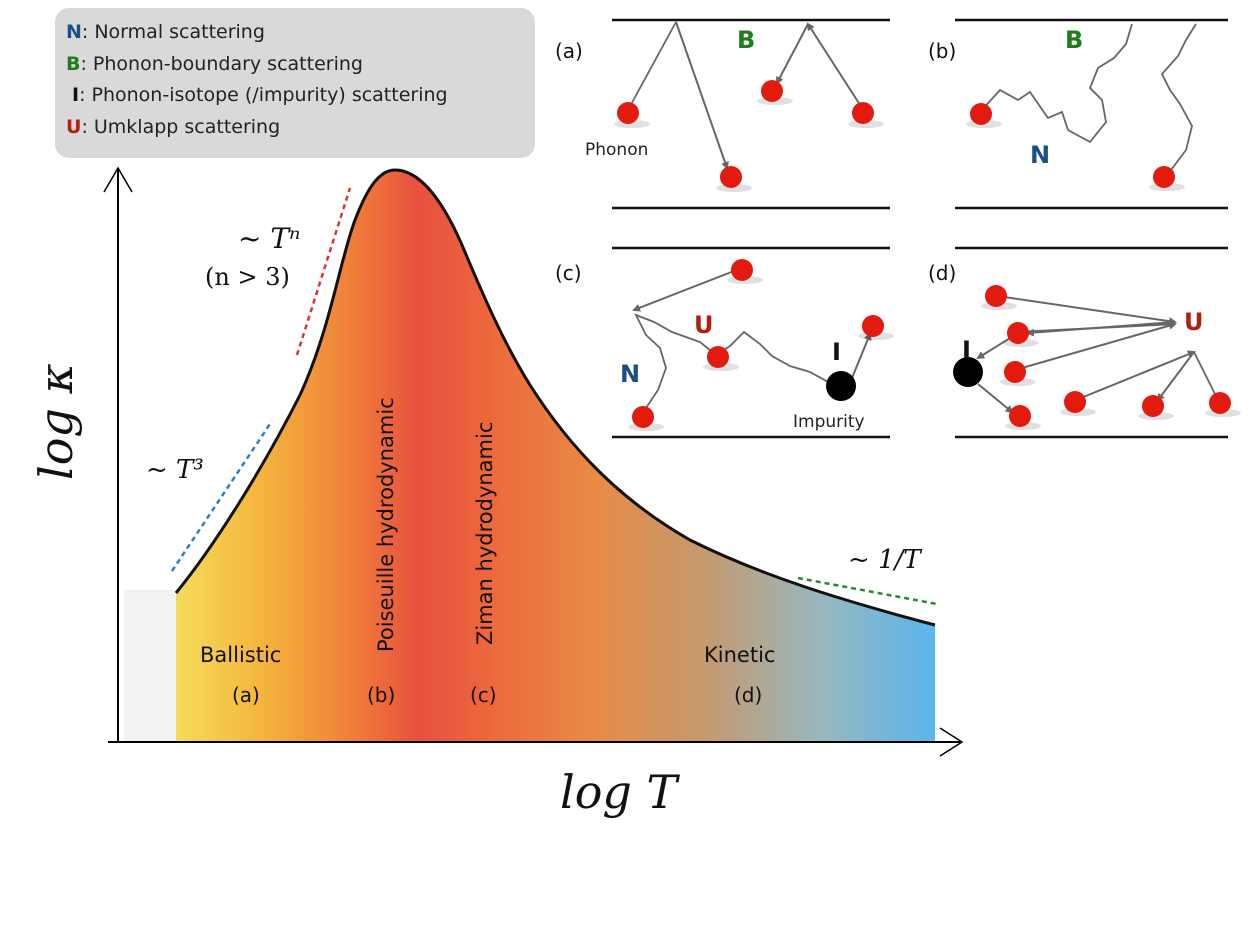 This screenshot has height=932, width=1253. I want to click on y-axis-label: log κ, so click(56, 421).